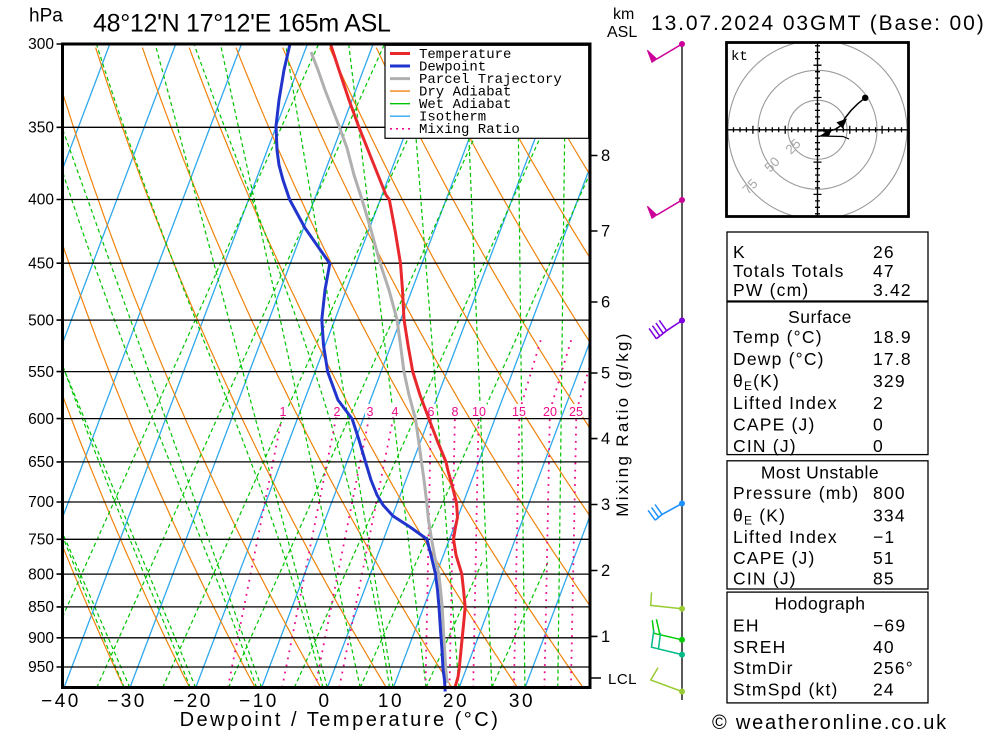 The width and height of the screenshot is (1000, 738). Describe the element at coordinates (622, 423) in the screenshot. I see `svg-text: Mixing Ratio (g/kg)` at that location.